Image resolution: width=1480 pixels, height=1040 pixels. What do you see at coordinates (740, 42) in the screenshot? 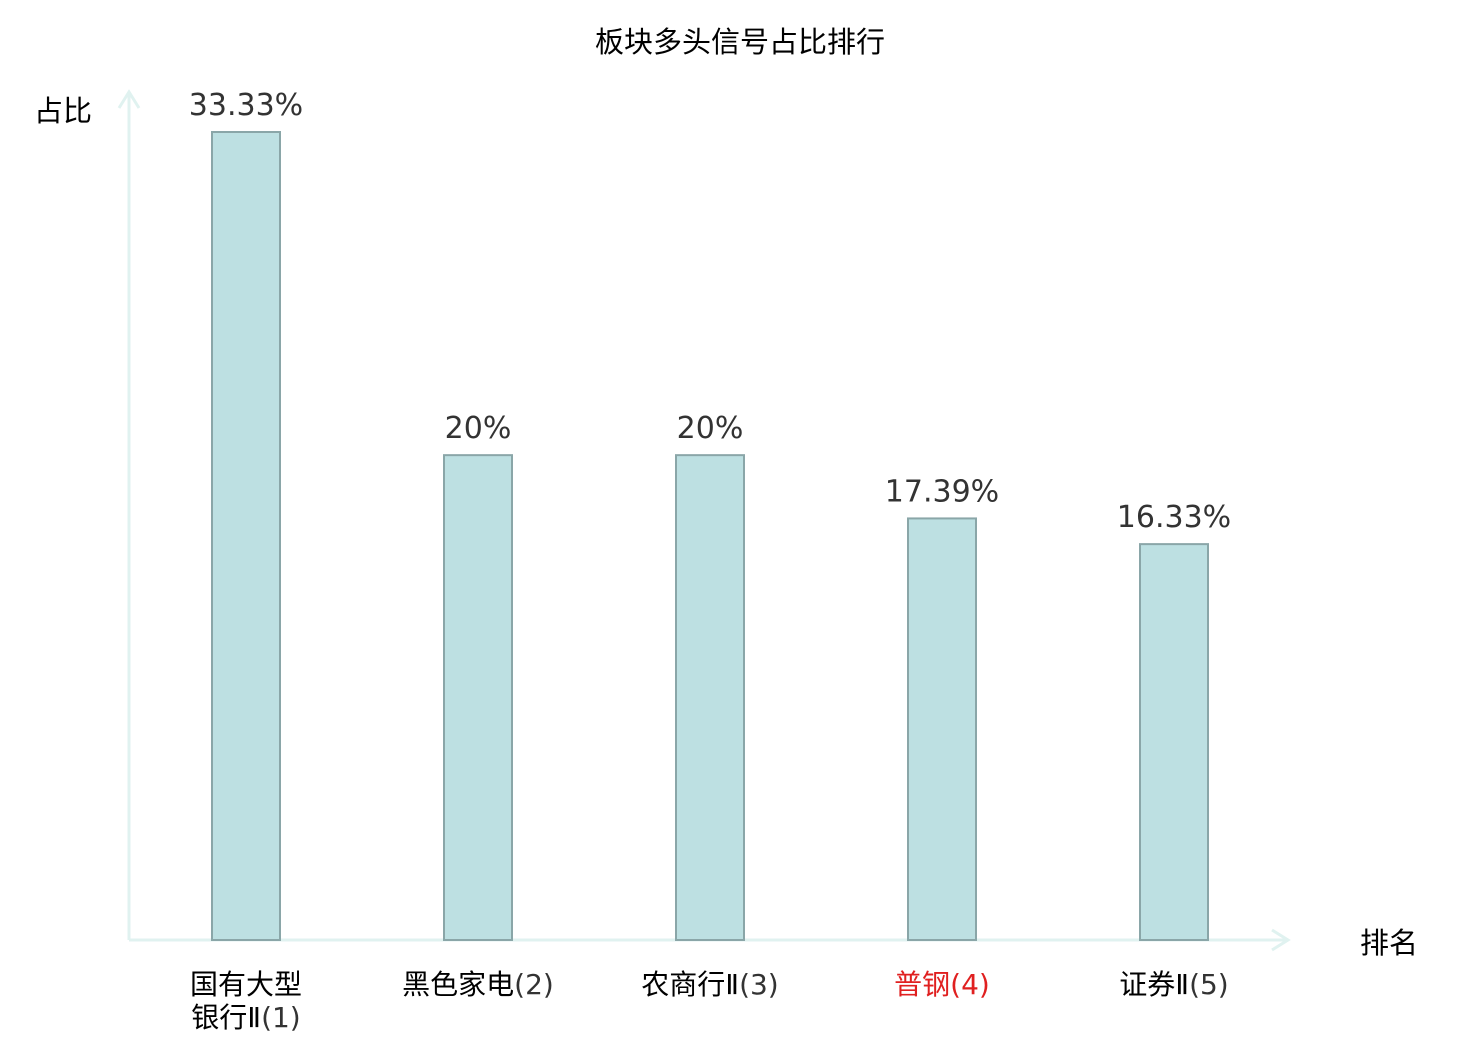
I see `chart-title: 板块多头信号占比排行` at bounding box center [740, 42].